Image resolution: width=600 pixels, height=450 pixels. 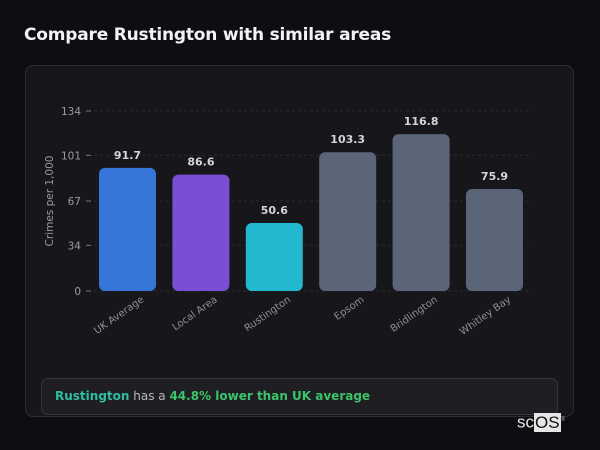 I want to click on callout-middle: has a, so click(x=149, y=396).